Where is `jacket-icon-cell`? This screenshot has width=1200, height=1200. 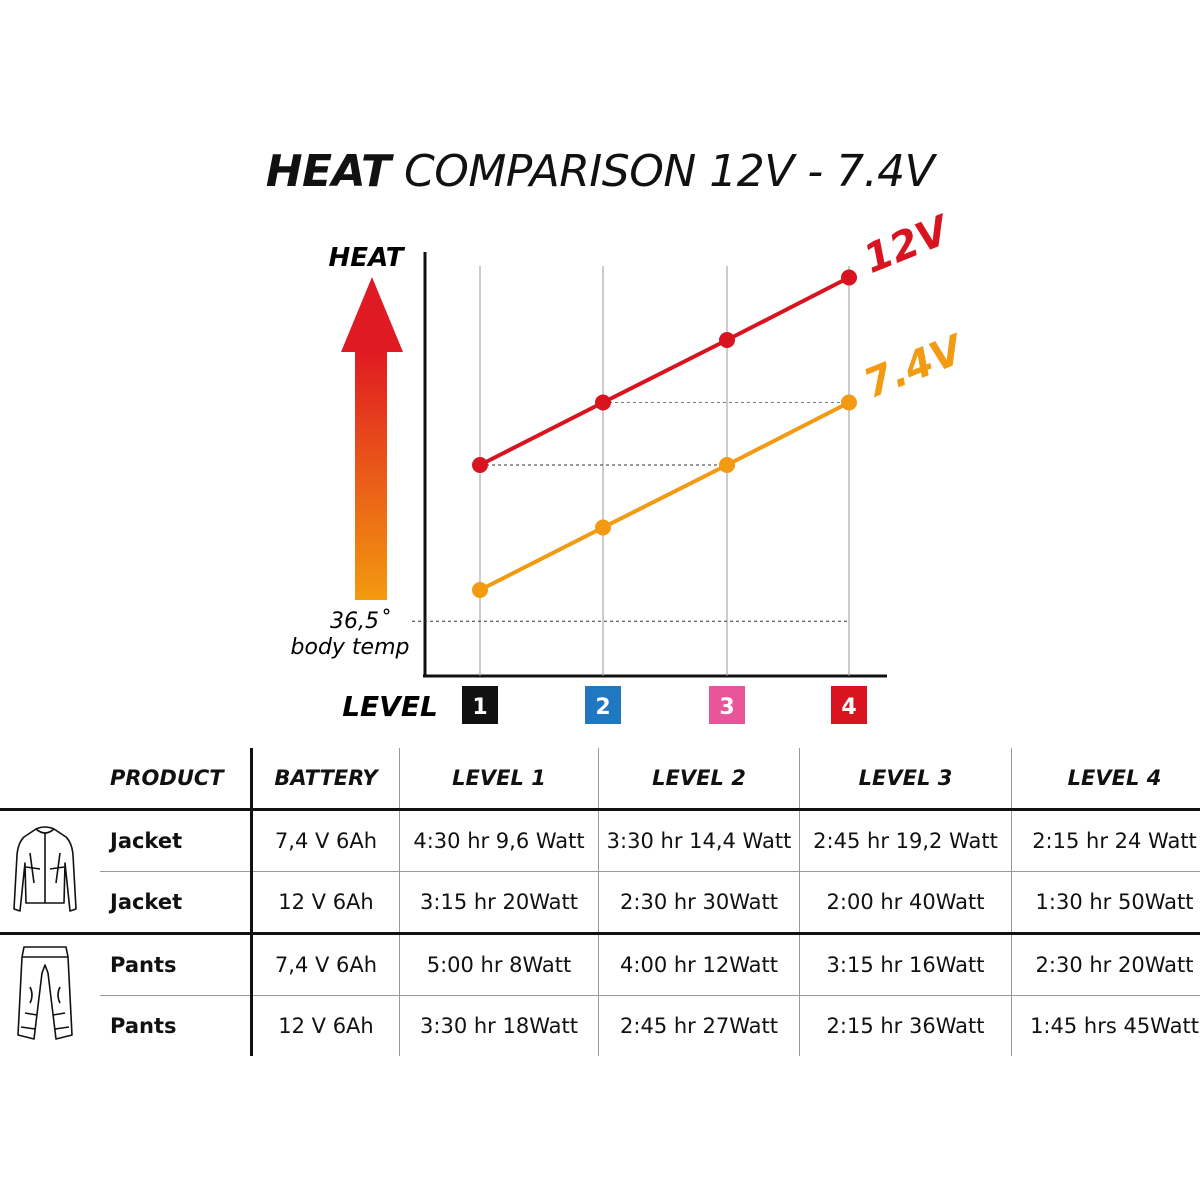 jacket-icon-cell is located at coordinates (50, 871).